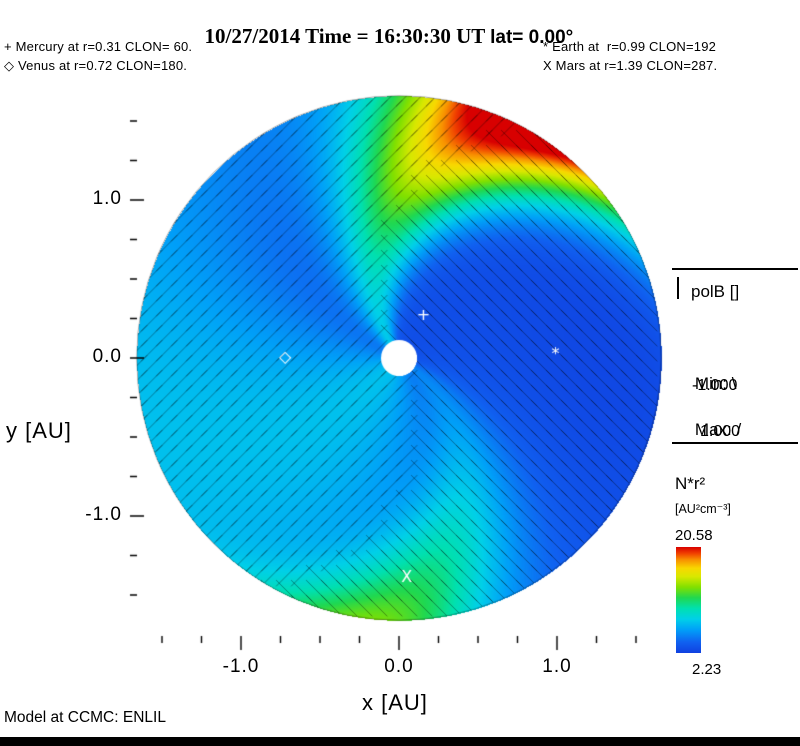 This screenshot has height=746, width=800. Describe the element at coordinates (347, 36) in the screenshot. I see `plot-title-datetime: 10/27/2014 Time = 16:30:30 UT` at that location.